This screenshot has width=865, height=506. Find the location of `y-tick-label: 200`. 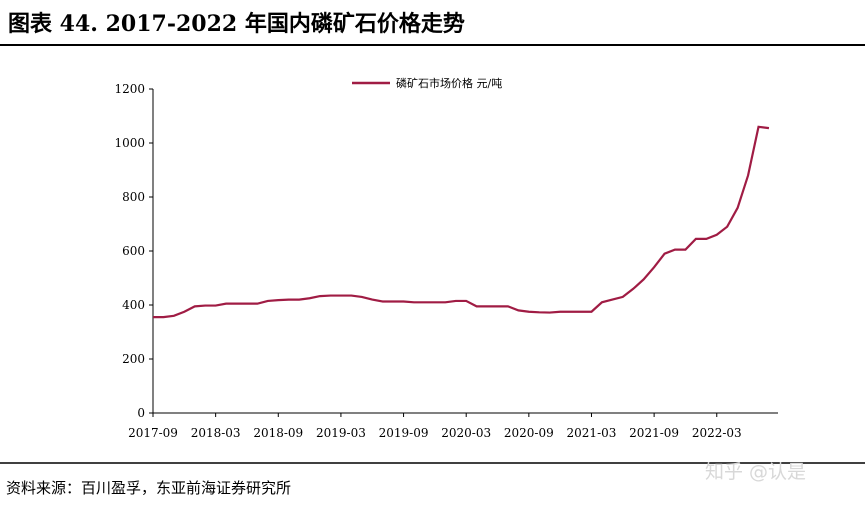

y-tick-label: 200 is located at coordinates (133, 359).